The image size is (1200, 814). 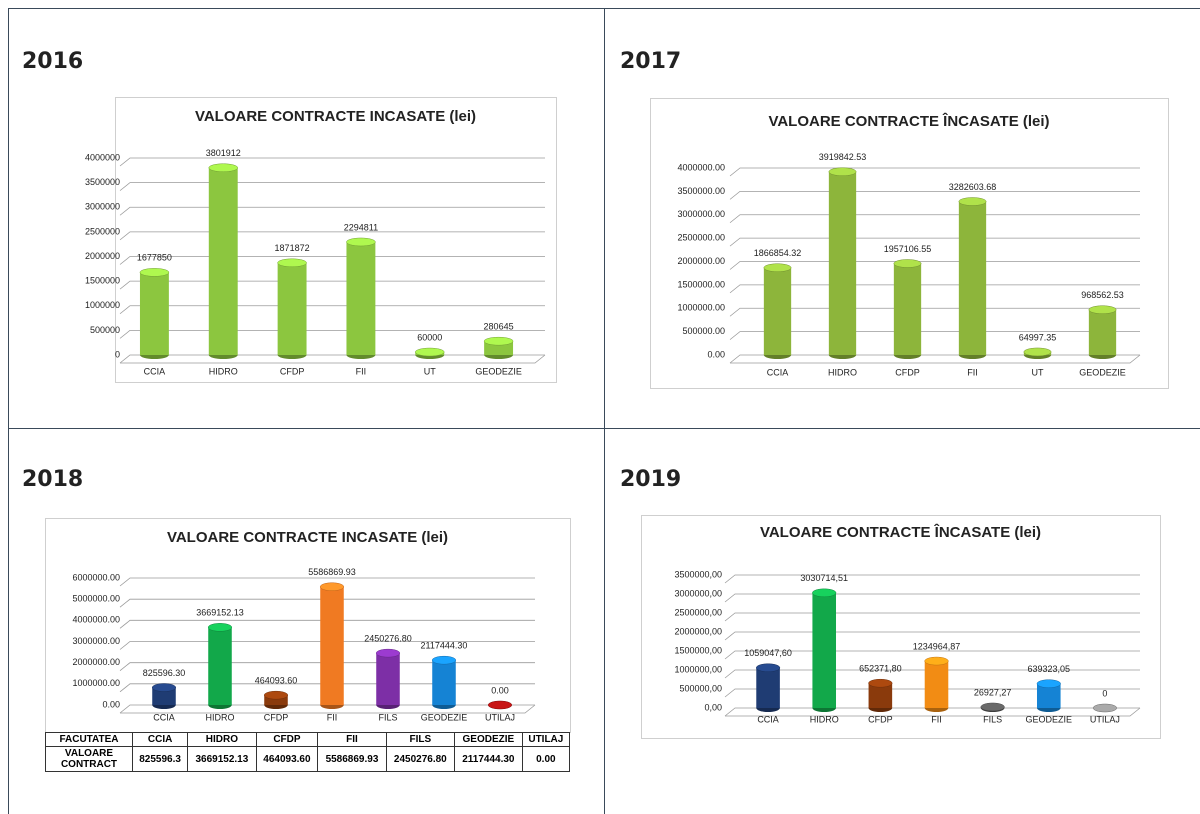 I want to click on y-tick-label: 3500000.00, so click(x=701, y=191).